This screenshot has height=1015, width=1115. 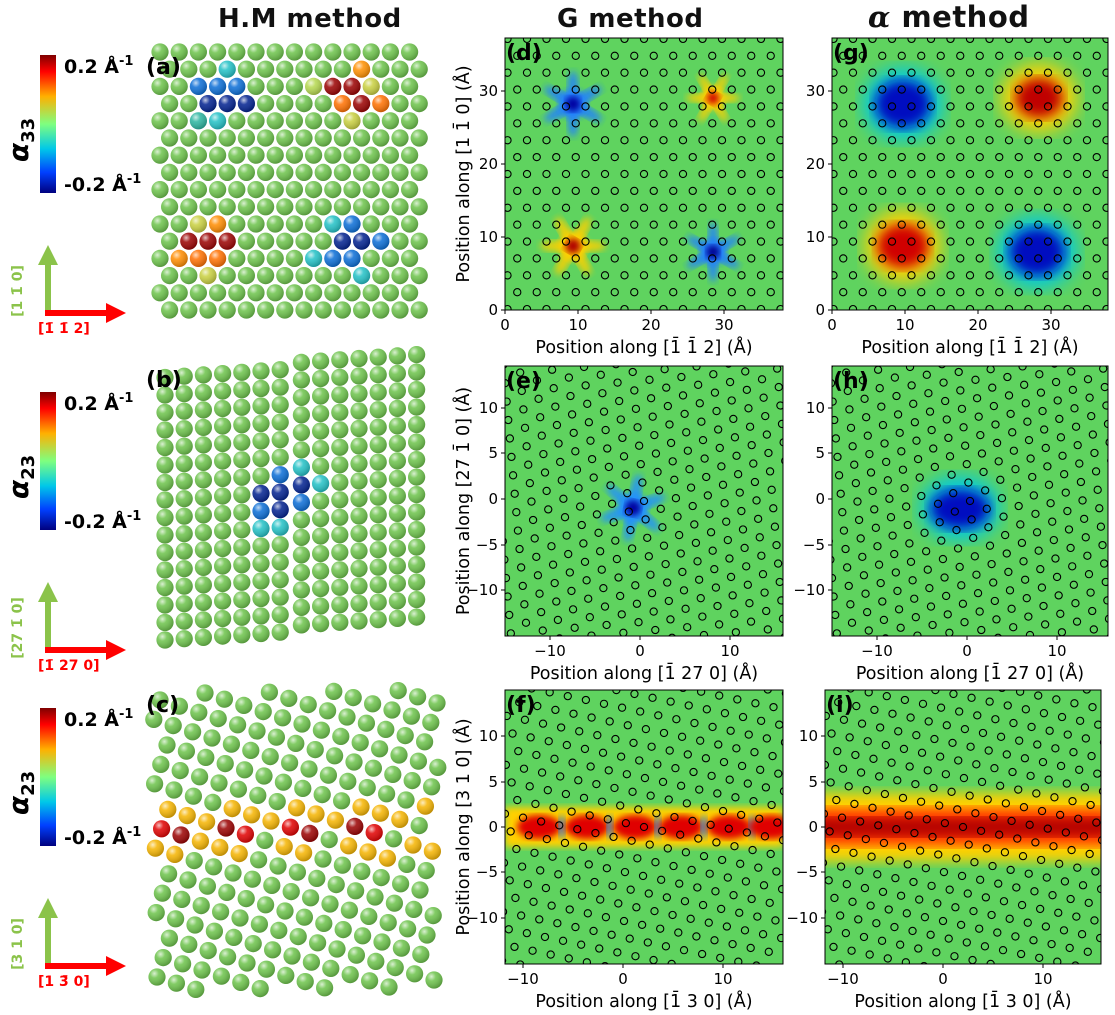 What do you see at coordinates (116, 313) in the screenshot?
I see `axis-right-arrowhead` at bounding box center [116, 313].